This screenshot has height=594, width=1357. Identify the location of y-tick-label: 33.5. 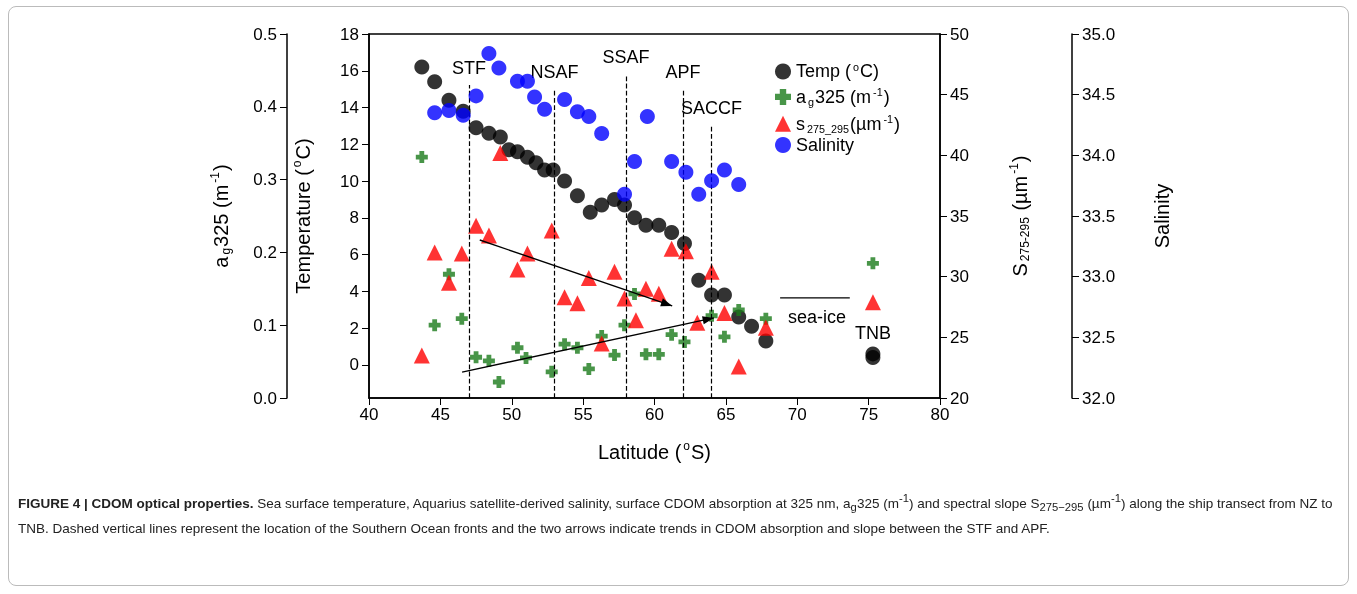
(1099, 216).